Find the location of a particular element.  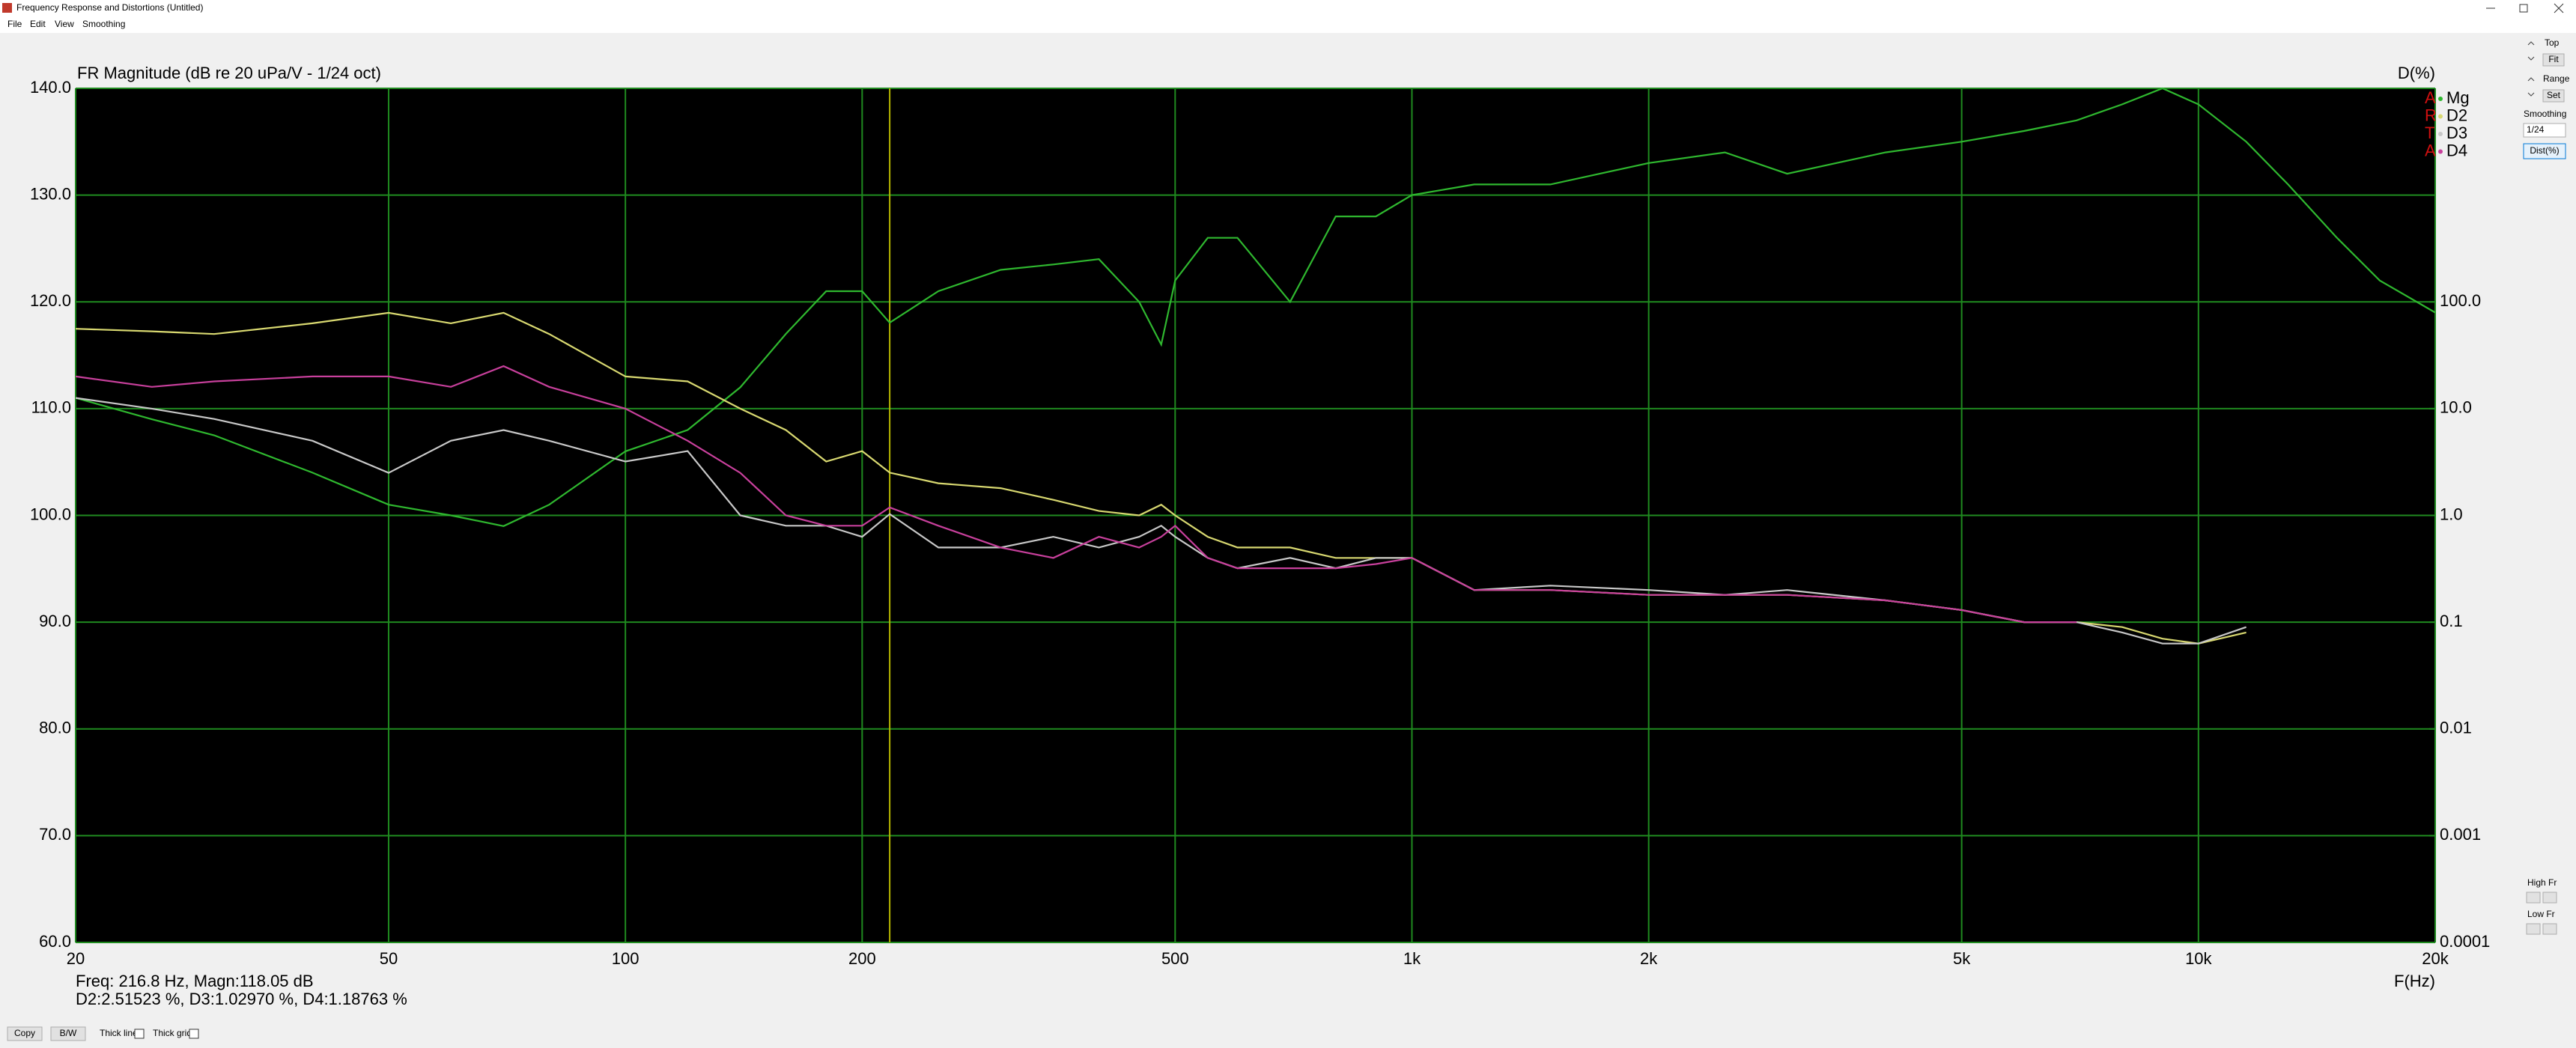

legend-label: Mg is located at coordinates (2458, 97).